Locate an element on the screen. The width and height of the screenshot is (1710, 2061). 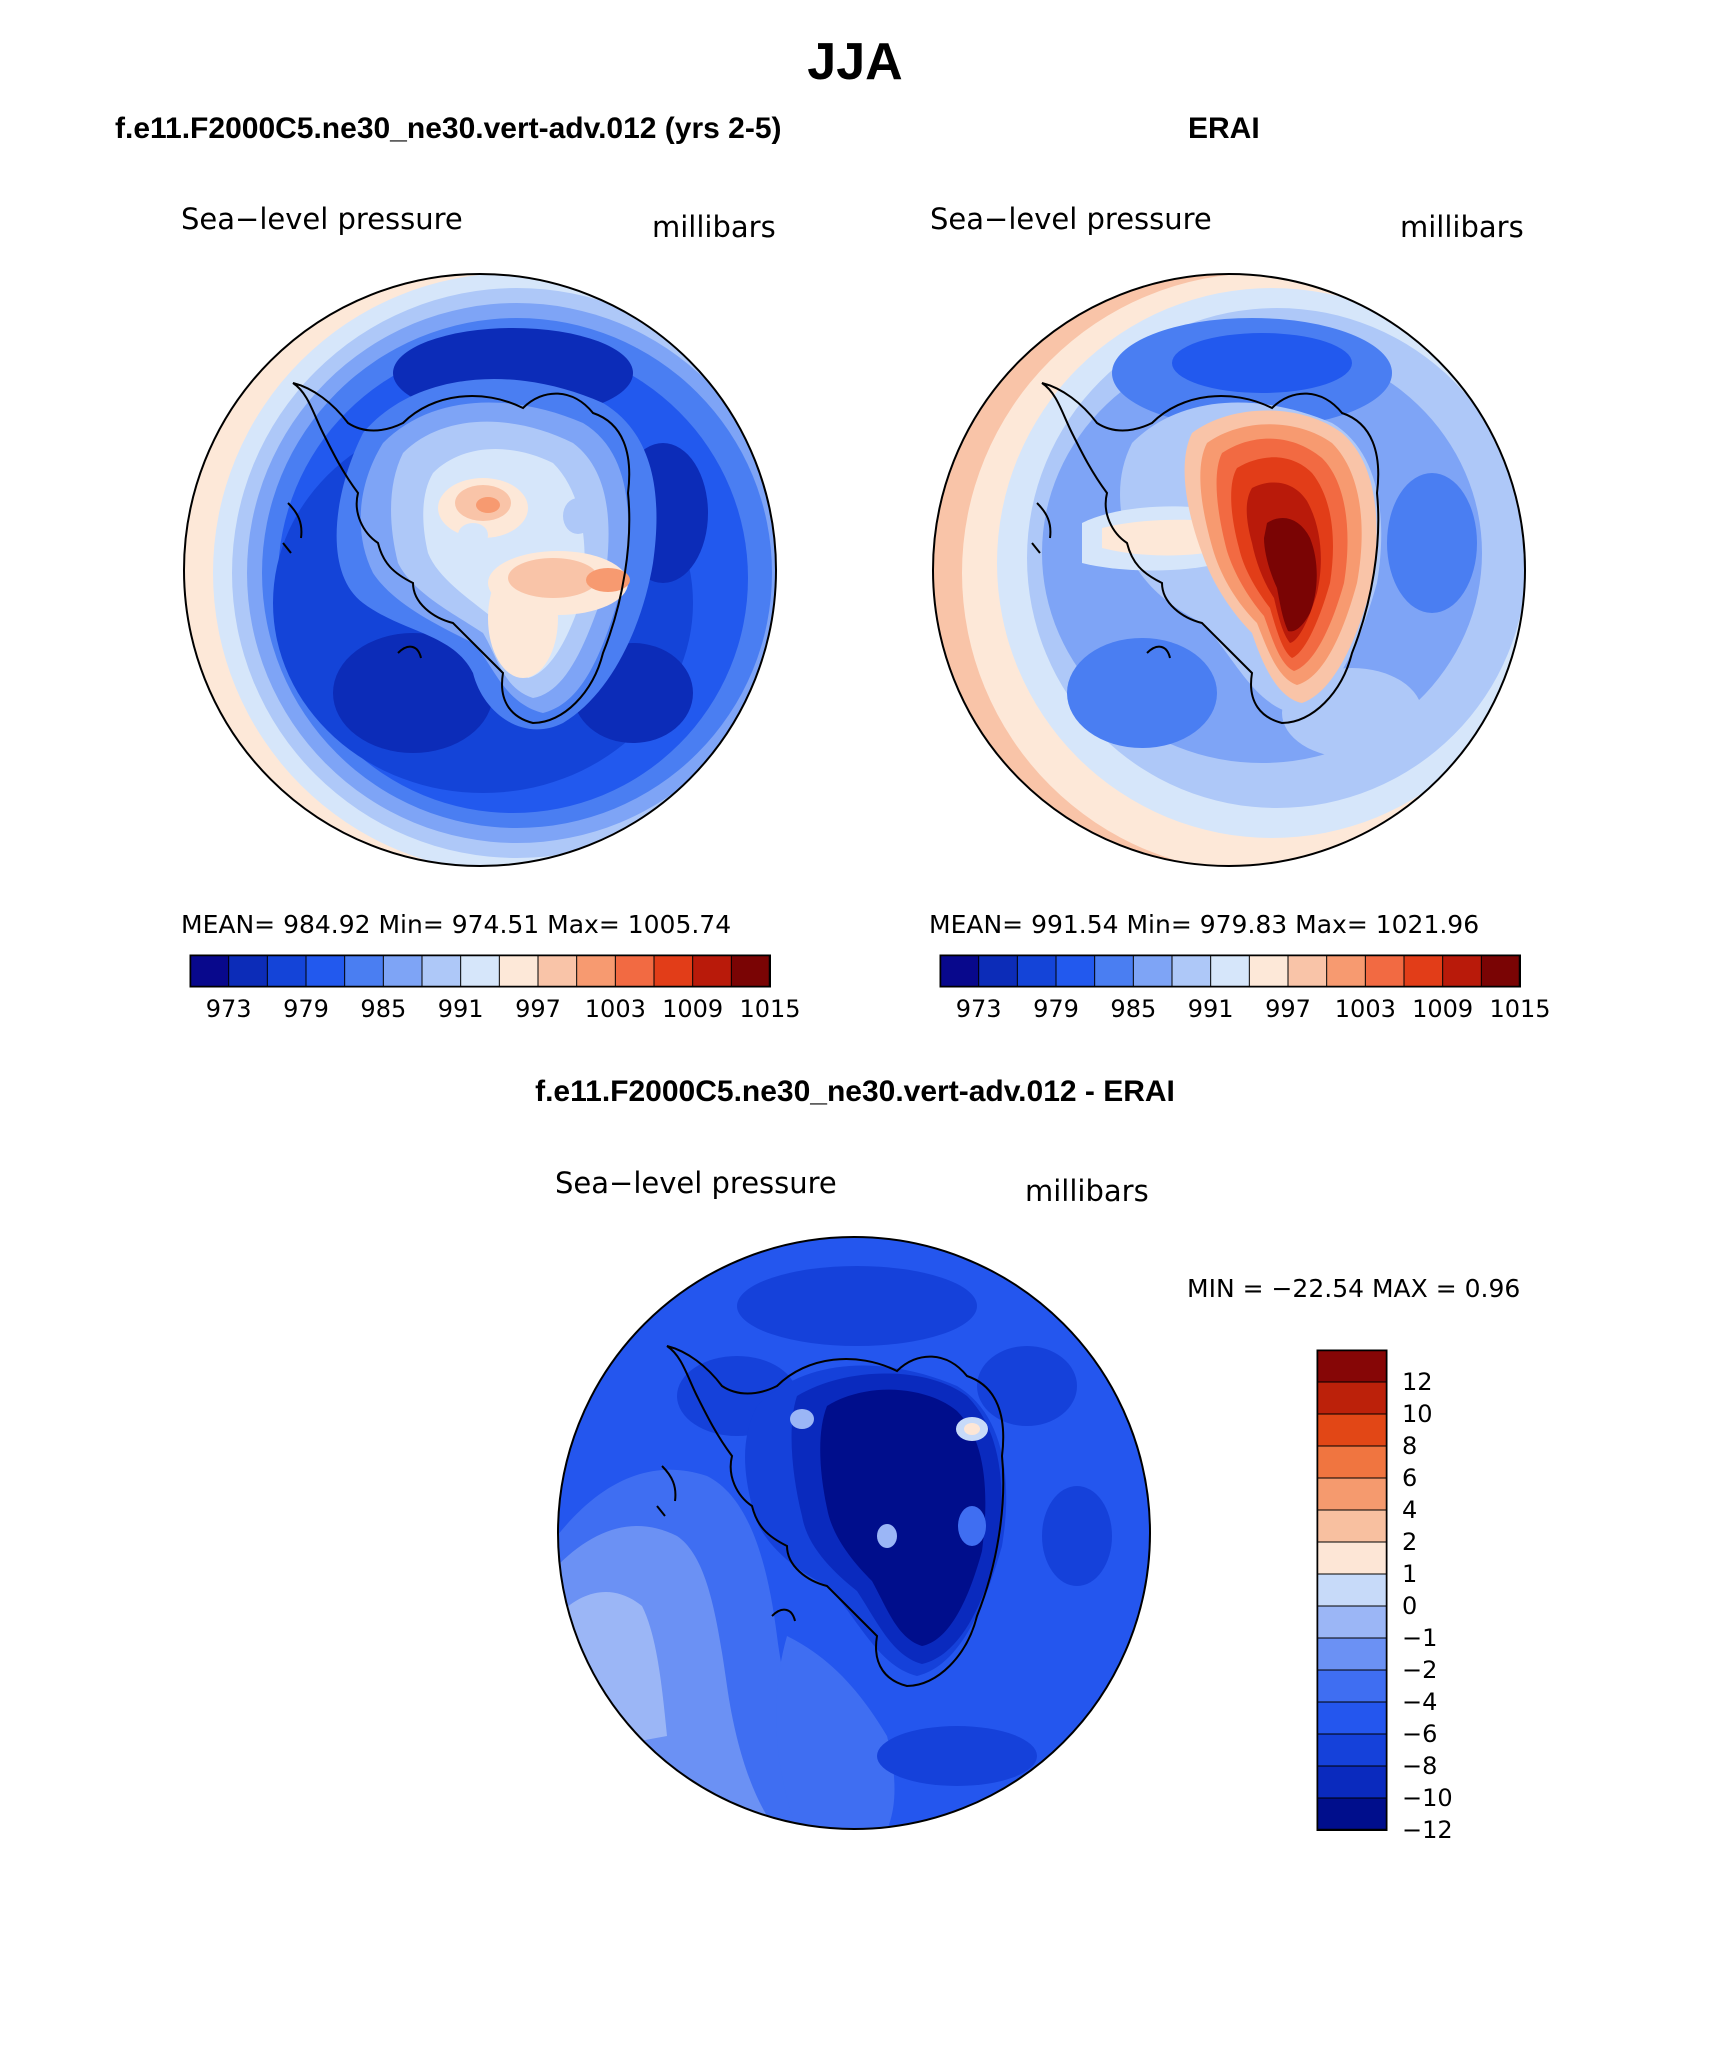
panel3-colorbar-tick-label: −1 is located at coordinates (1420, 1638).